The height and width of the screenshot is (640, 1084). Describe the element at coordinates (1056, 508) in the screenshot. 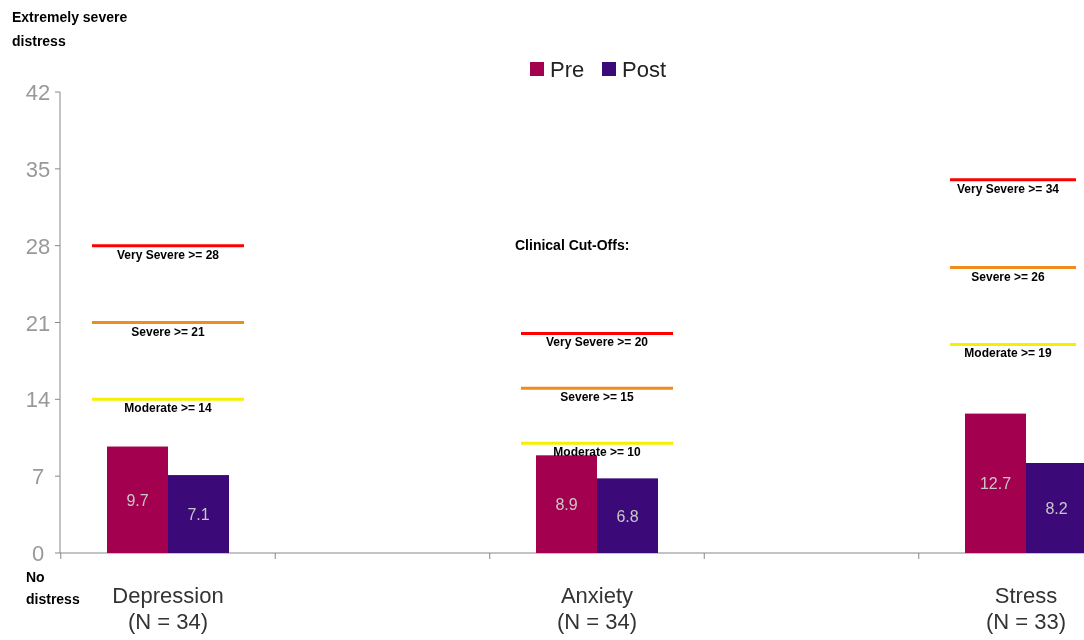

I see `data-label: 8.2` at that location.